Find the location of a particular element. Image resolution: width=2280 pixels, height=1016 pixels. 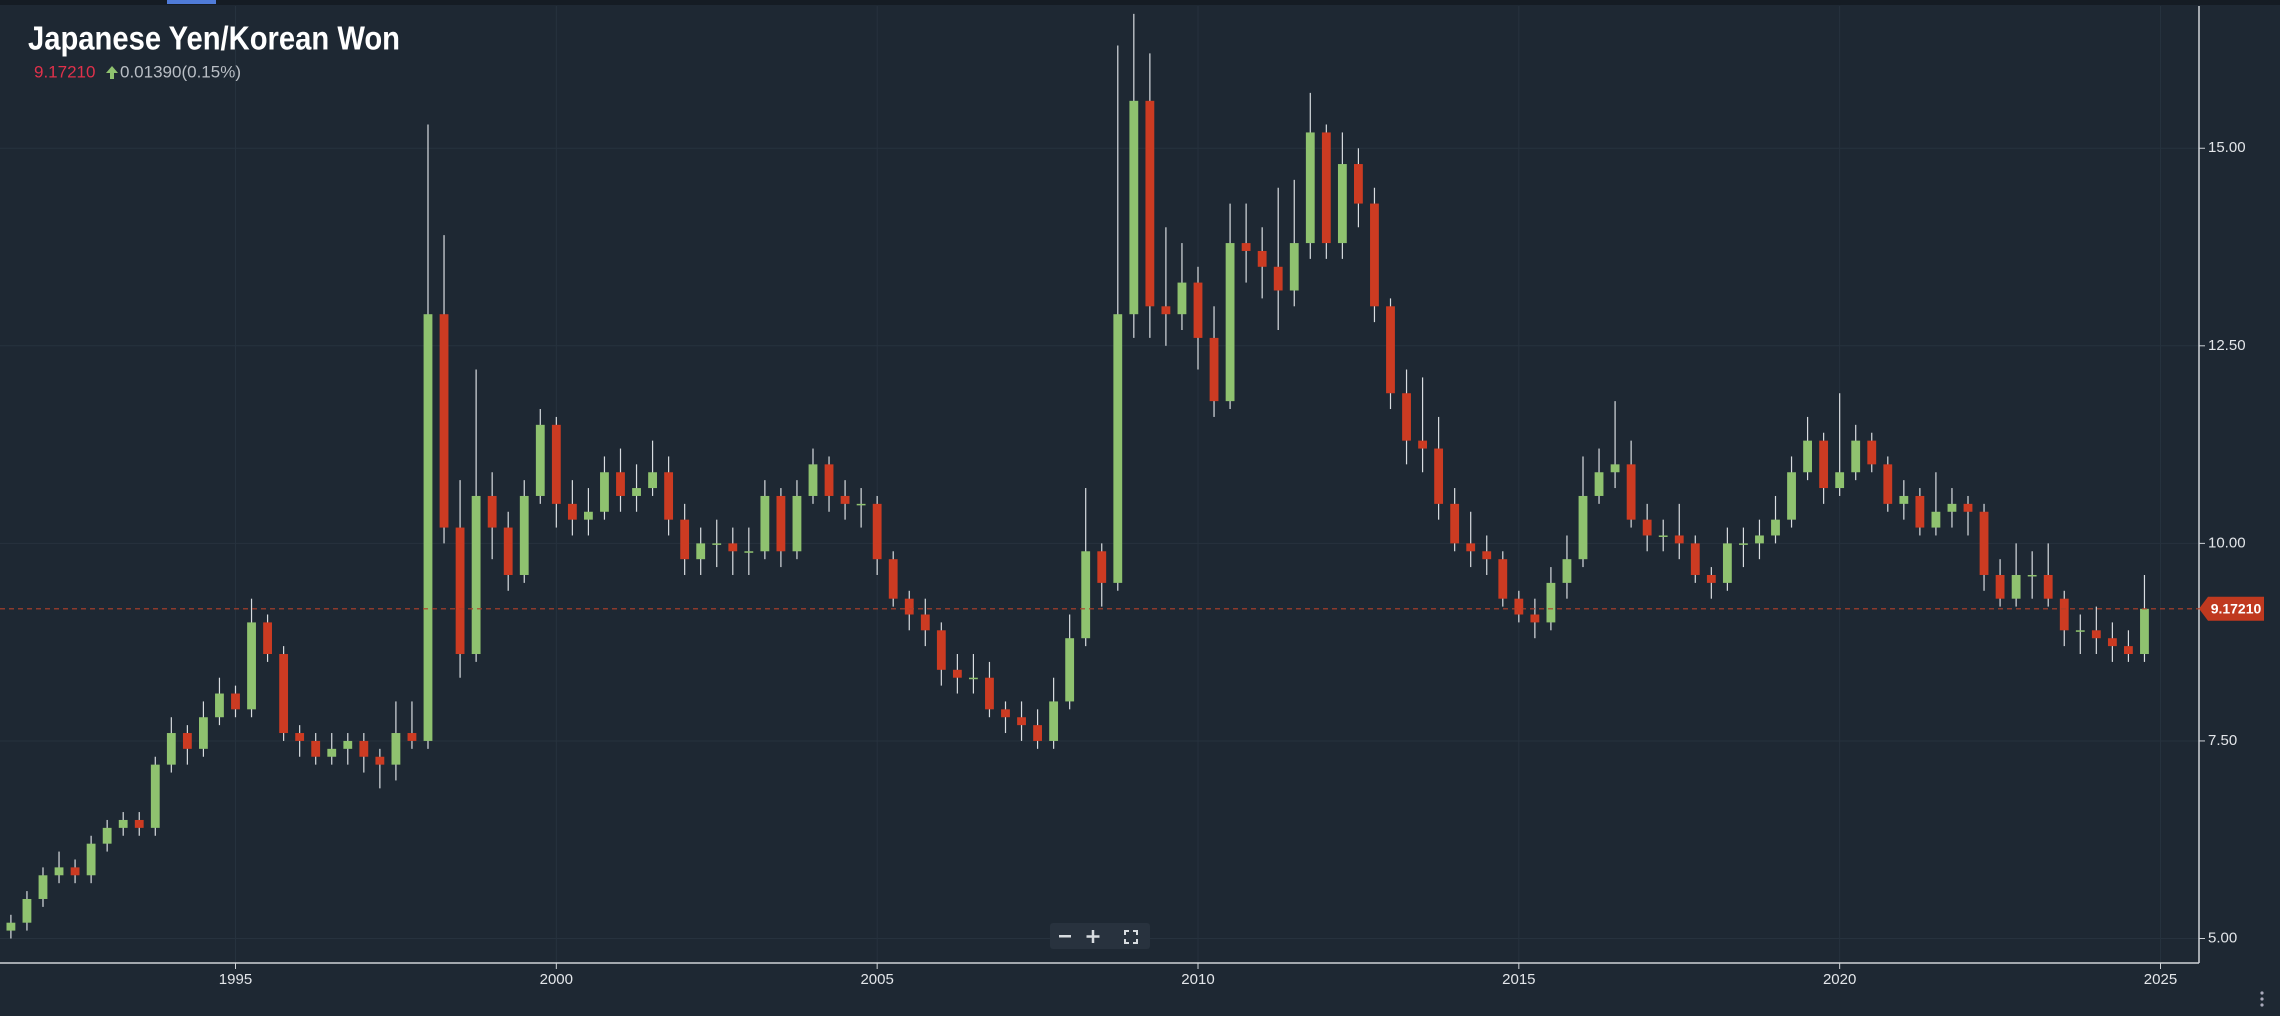

tab-indicator is located at coordinates (191, 2).